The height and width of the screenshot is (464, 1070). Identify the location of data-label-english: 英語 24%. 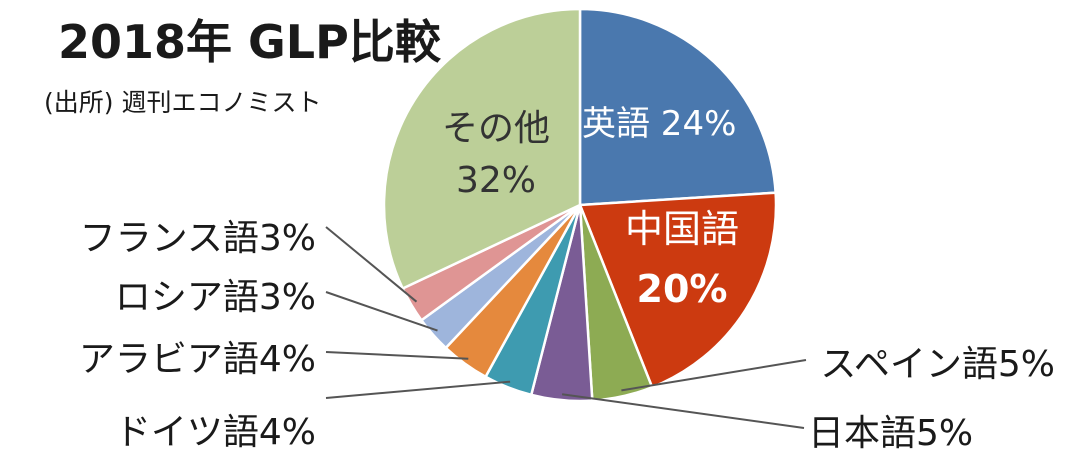
(659, 124).